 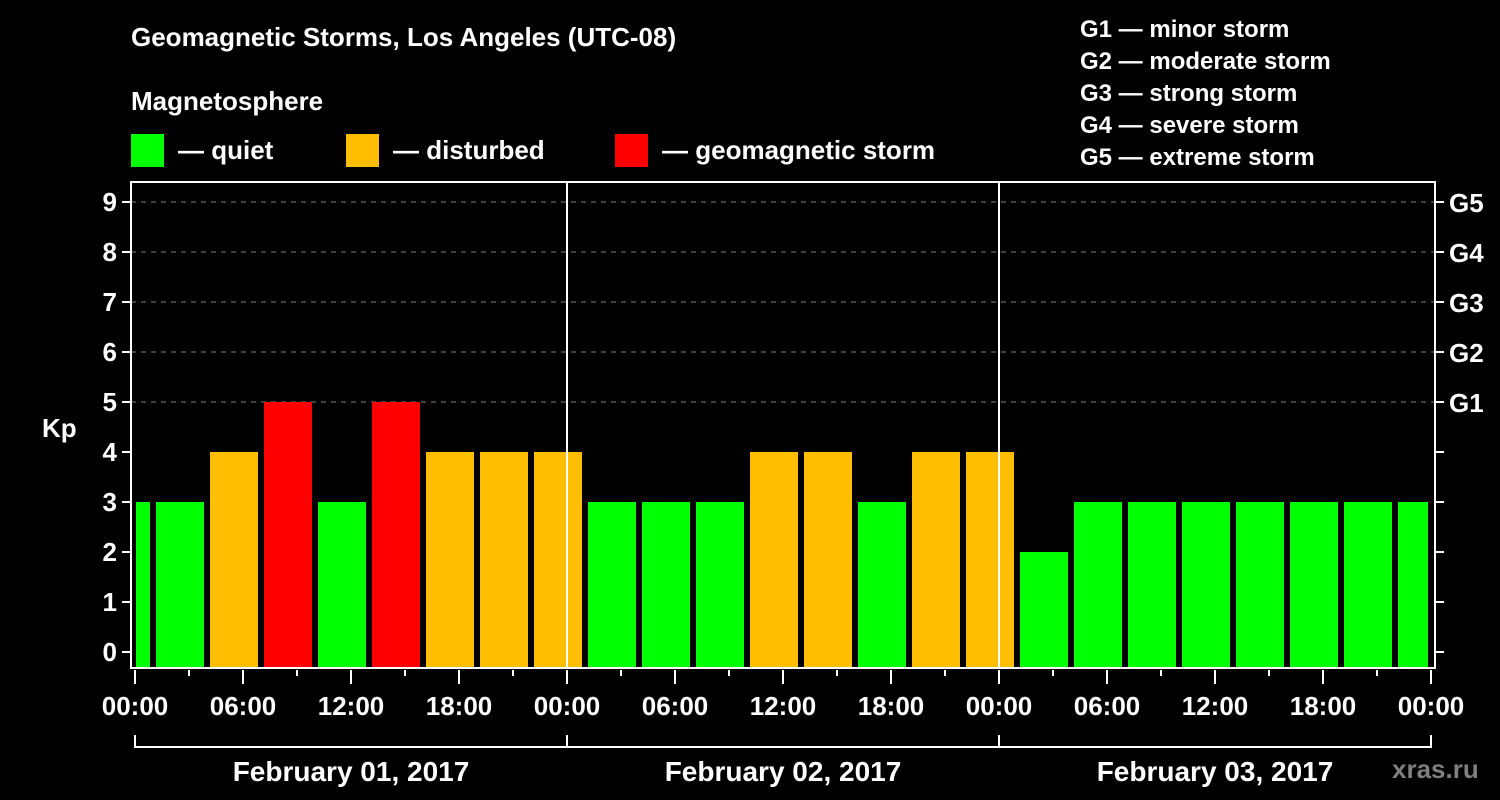 I want to click on g-level-label: G2, so click(x=1466, y=353).